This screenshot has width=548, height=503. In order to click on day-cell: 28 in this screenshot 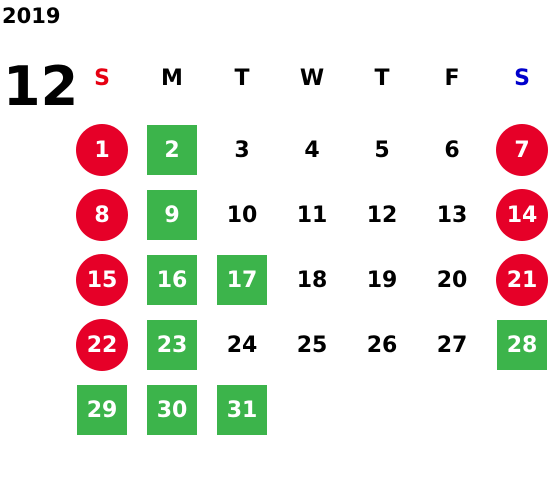, I will do `click(522, 345)`.